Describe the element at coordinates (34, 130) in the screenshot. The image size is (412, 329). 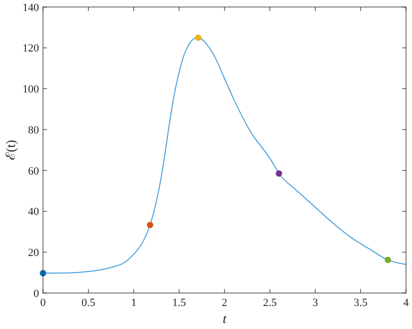
I see `y-tick-label: 80` at that location.